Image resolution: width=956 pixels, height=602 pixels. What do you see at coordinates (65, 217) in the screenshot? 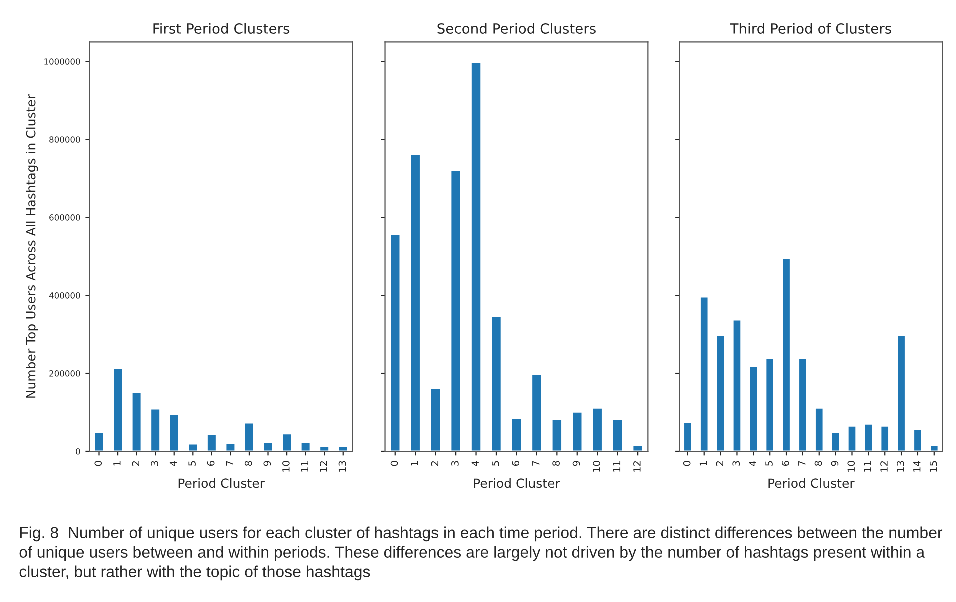
I see `y-tick-label: 600000` at bounding box center [65, 217].